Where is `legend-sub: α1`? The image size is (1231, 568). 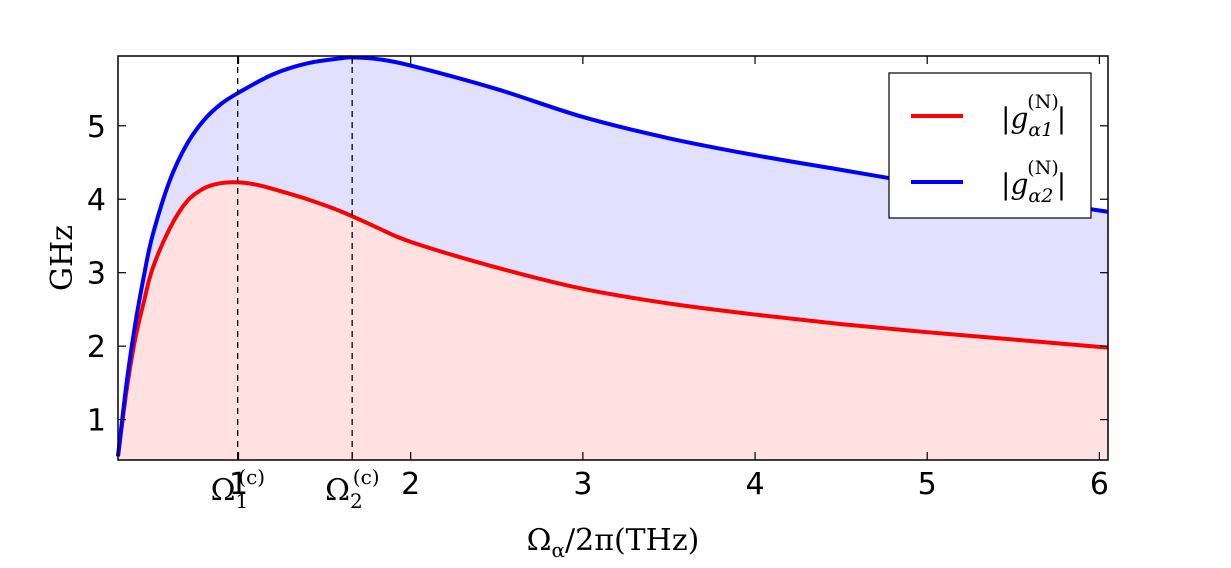
legend-sub: α1 is located at coordinates (1040, 130).